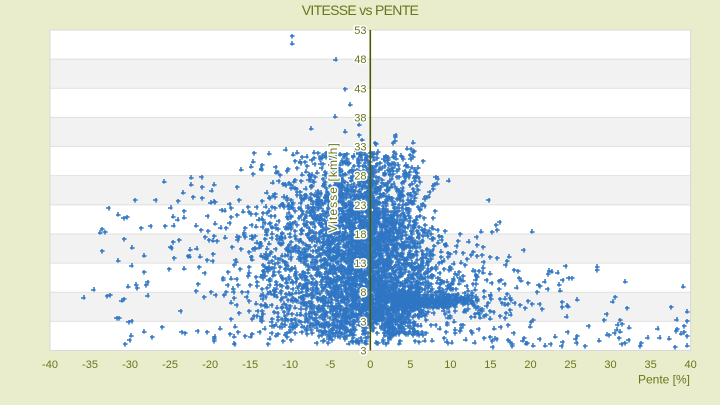  What do you see at coordinates (360, 264) in the screenshot?
I see `svg-text: 13` at bounding box center [360, 264].